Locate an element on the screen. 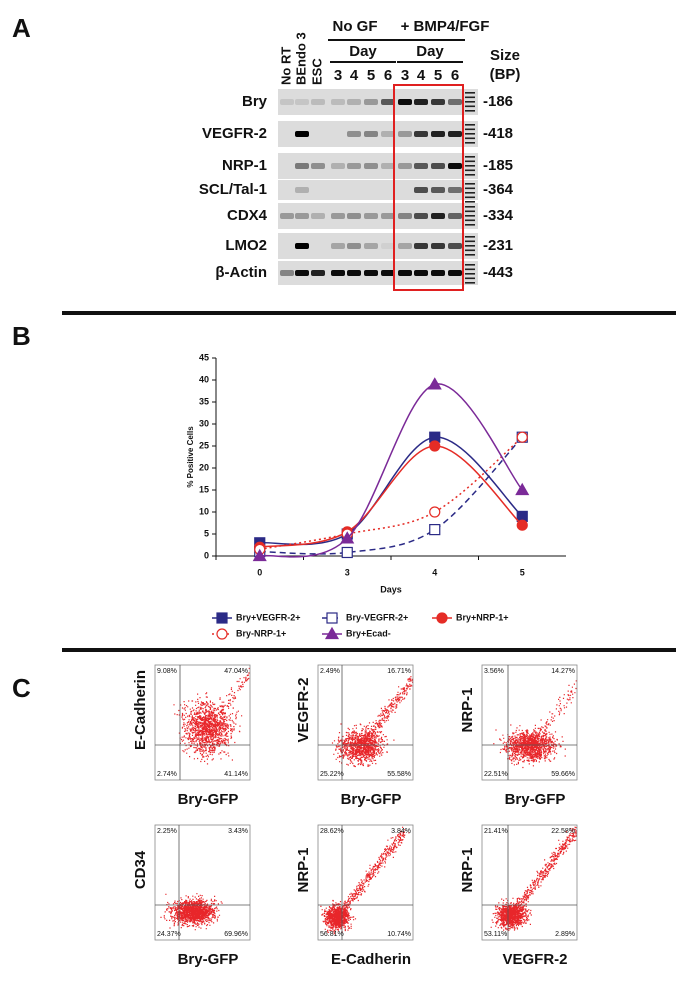 The image size is (686, 981). y-tick-label: 35 is located at coordinates (204, 401).